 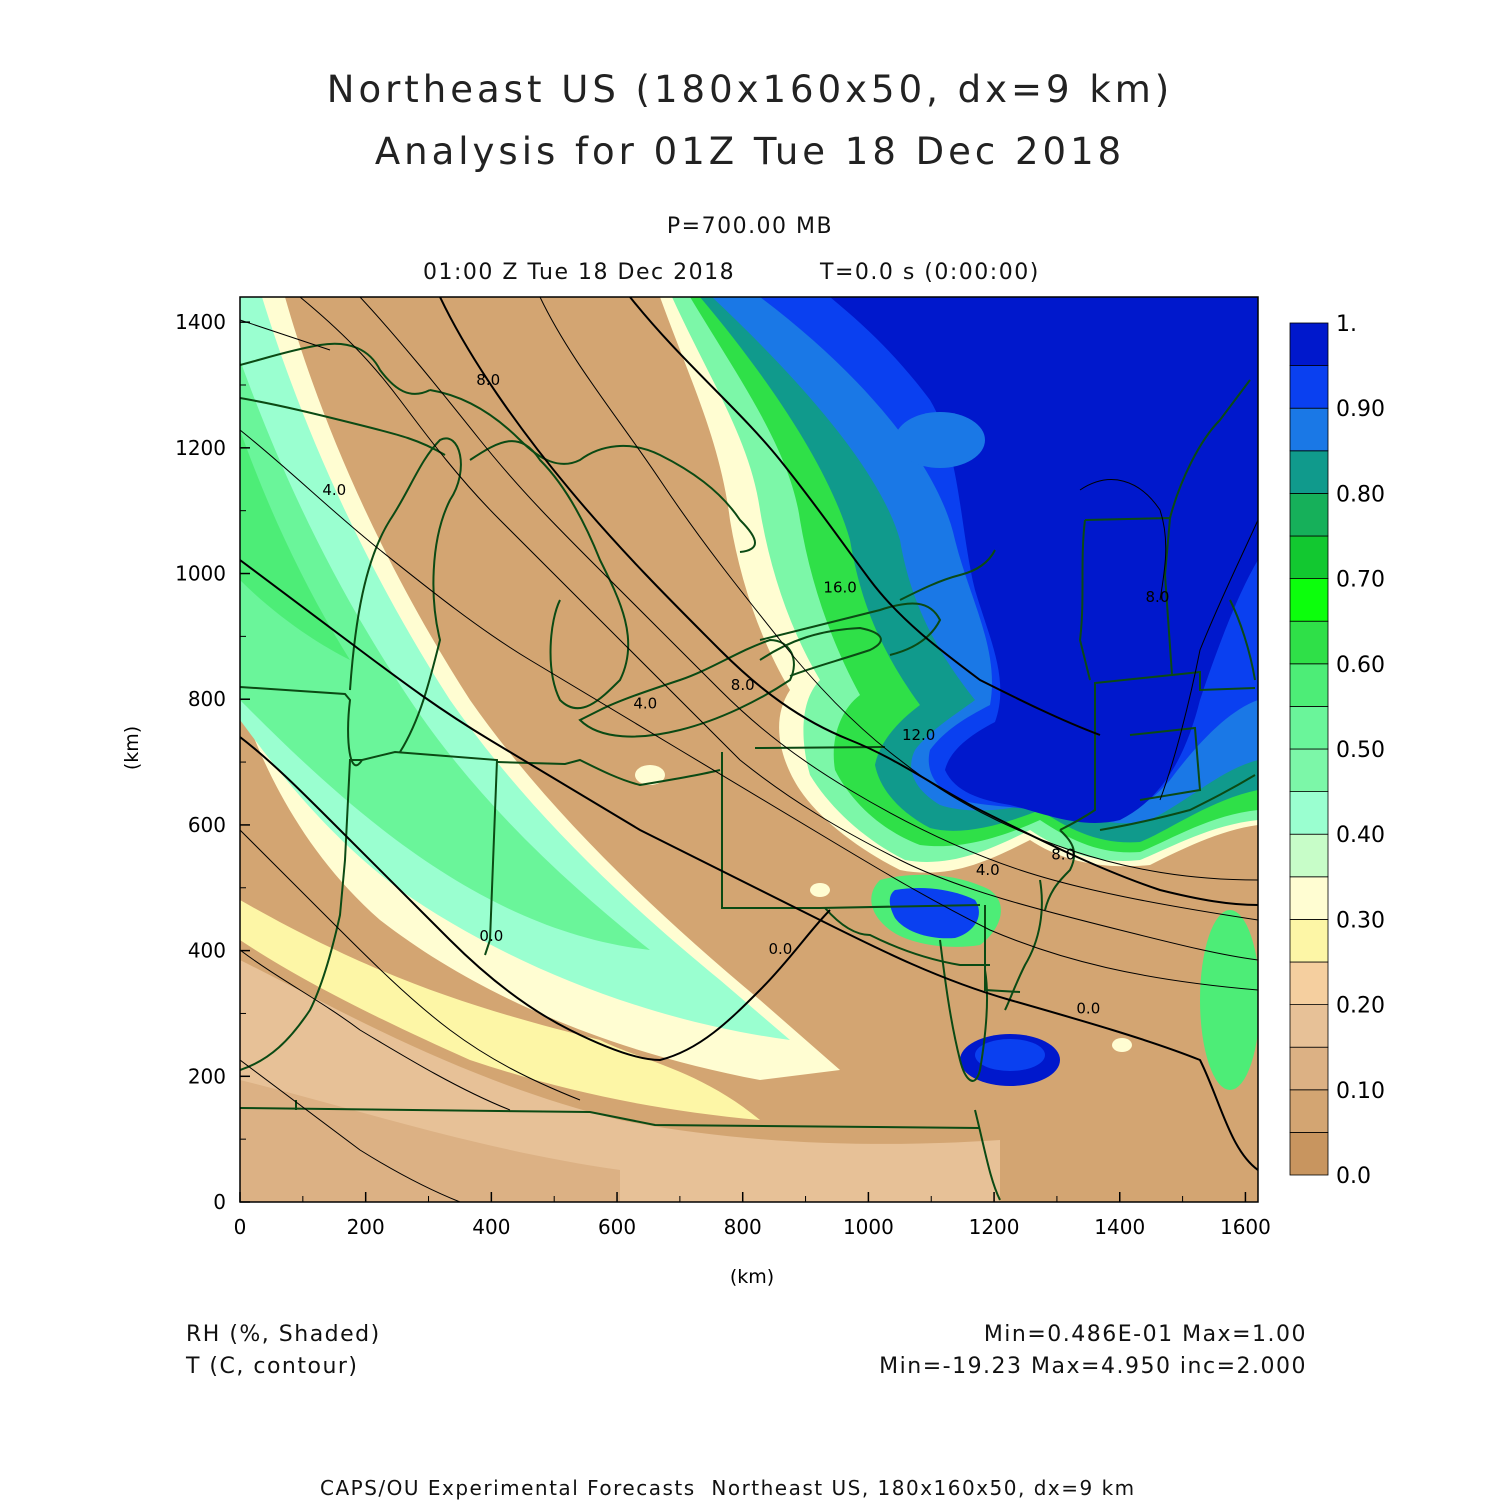 I want to click on colorbar-label: 0.70, so click(x=1360, y=580).